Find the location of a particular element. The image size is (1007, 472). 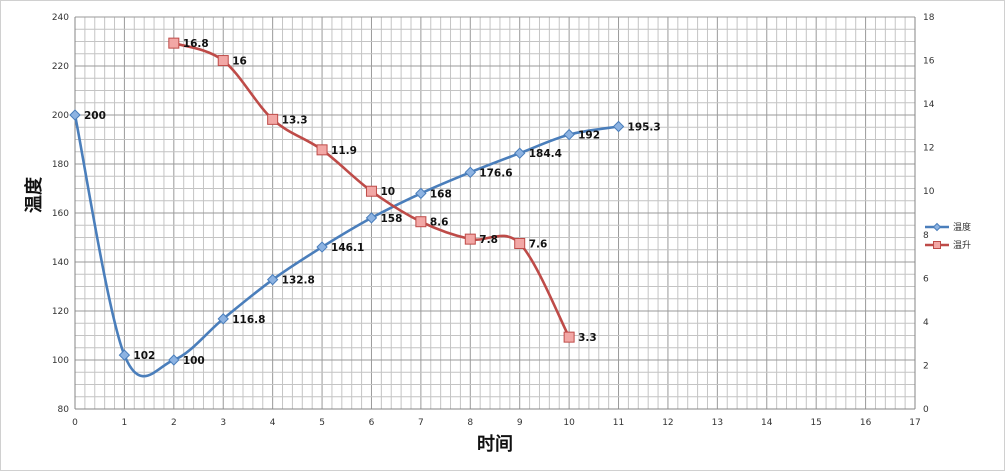

x-tick-label: 3 is located at coordinates (223, 423).